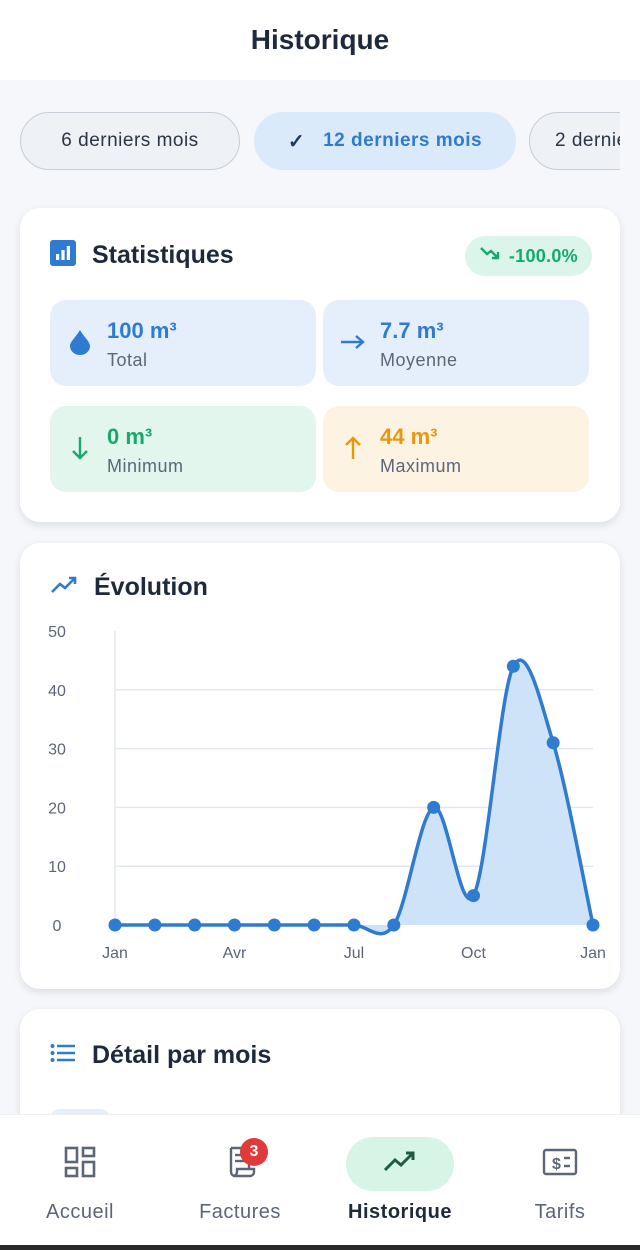  Describe the element at coordinates (80, 1192) in the screenshot. I see `nav-accueil: Accueil` at that location.